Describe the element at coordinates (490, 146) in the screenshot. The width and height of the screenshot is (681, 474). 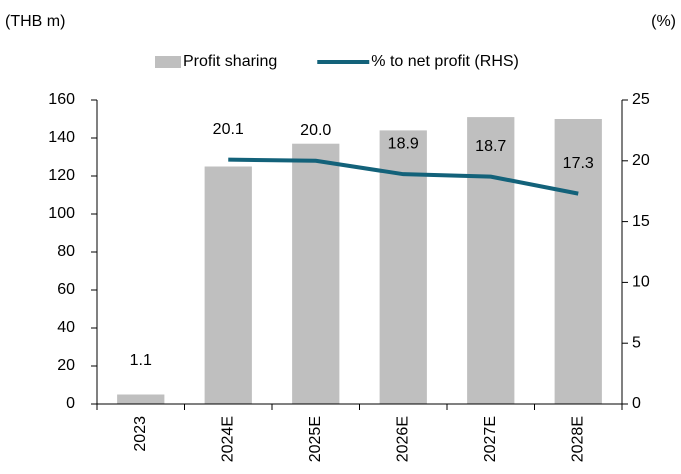
I see `data-label: 18.7` at that location.